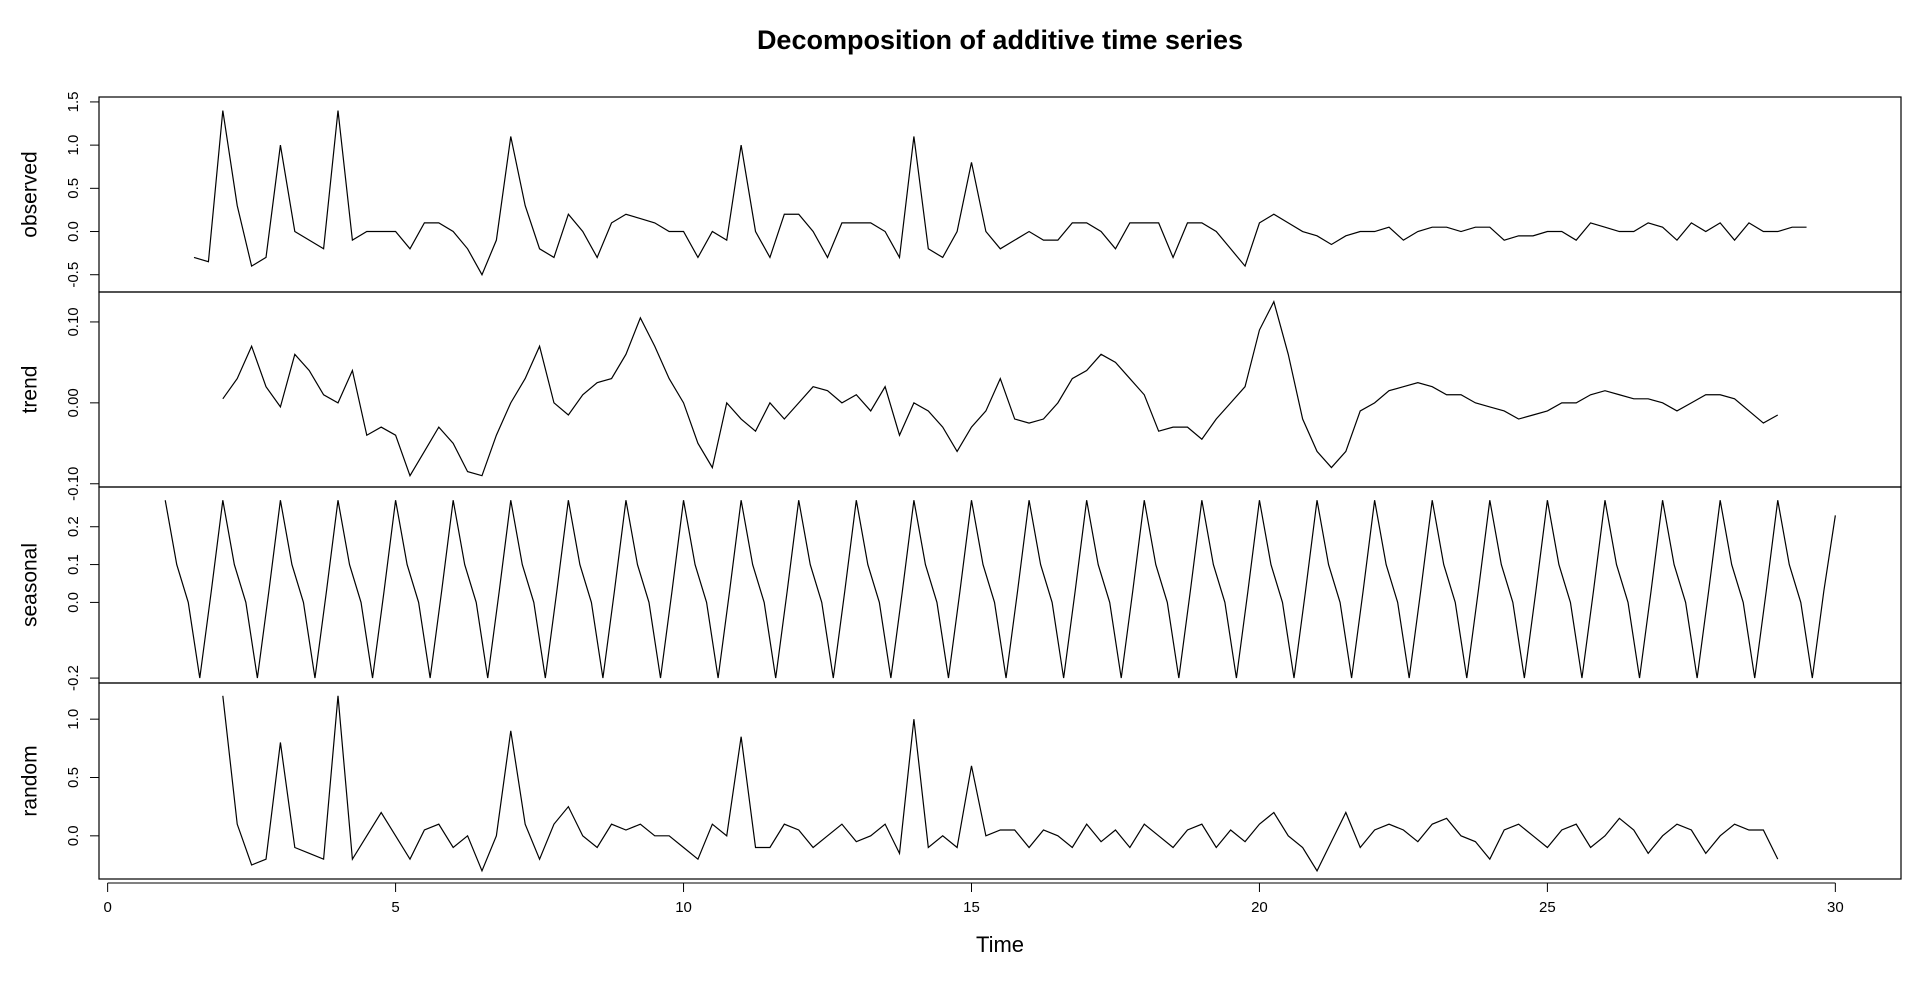 The width and height of the screenshot is (1920, 985). I want to click on y-tick-label: 0.2, so click(73, 526).